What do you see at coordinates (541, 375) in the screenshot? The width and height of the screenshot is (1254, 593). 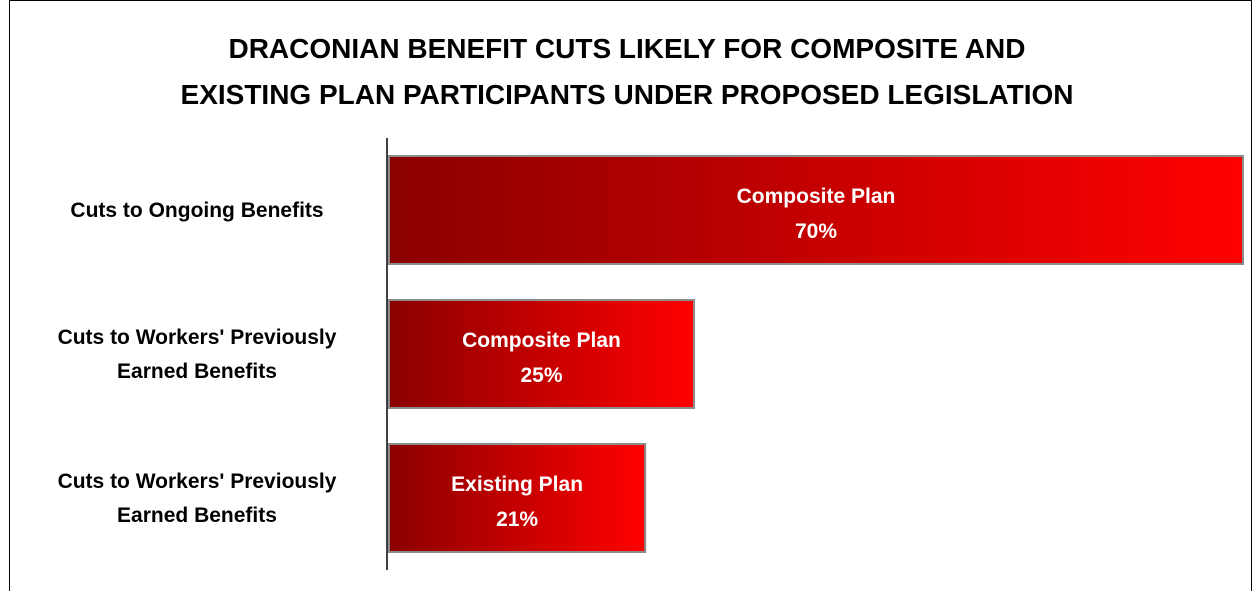 I see `bar-2-value-label: 25%` at bounding box center [541, 375].